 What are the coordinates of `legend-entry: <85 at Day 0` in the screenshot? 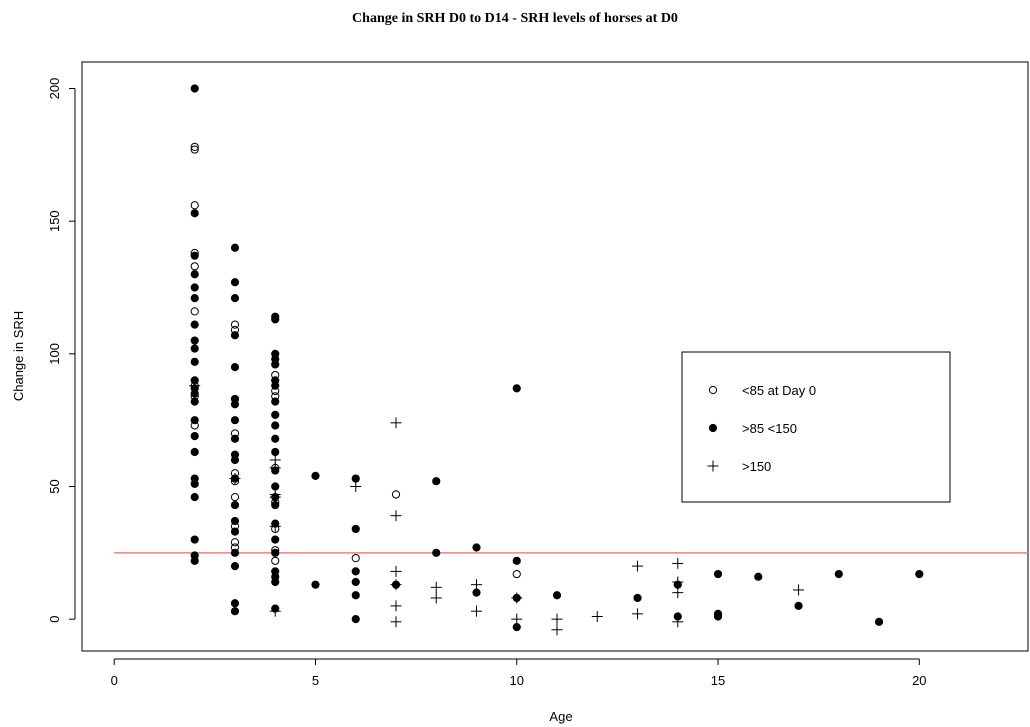 It's located at (779, 390).